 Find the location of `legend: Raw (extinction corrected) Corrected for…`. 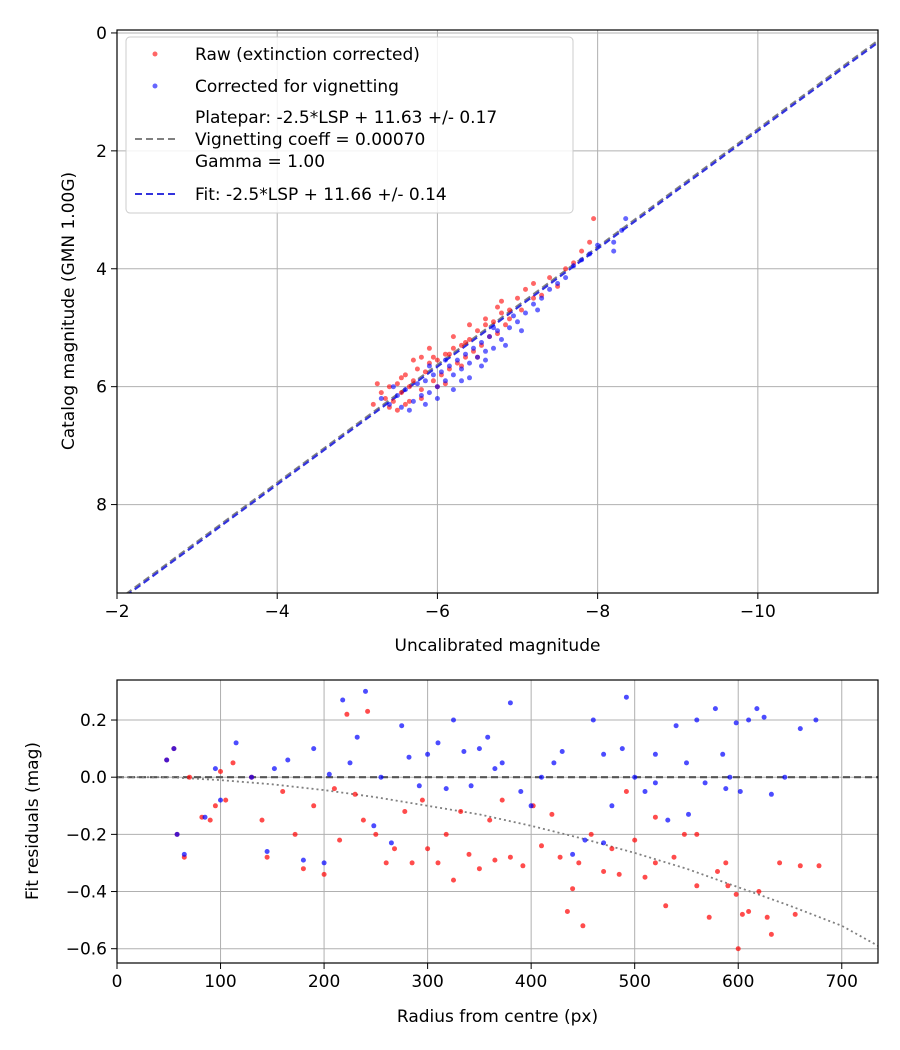

legend: Raw (extinction corrected) Corrected for… is located at coordinates (349, 125).